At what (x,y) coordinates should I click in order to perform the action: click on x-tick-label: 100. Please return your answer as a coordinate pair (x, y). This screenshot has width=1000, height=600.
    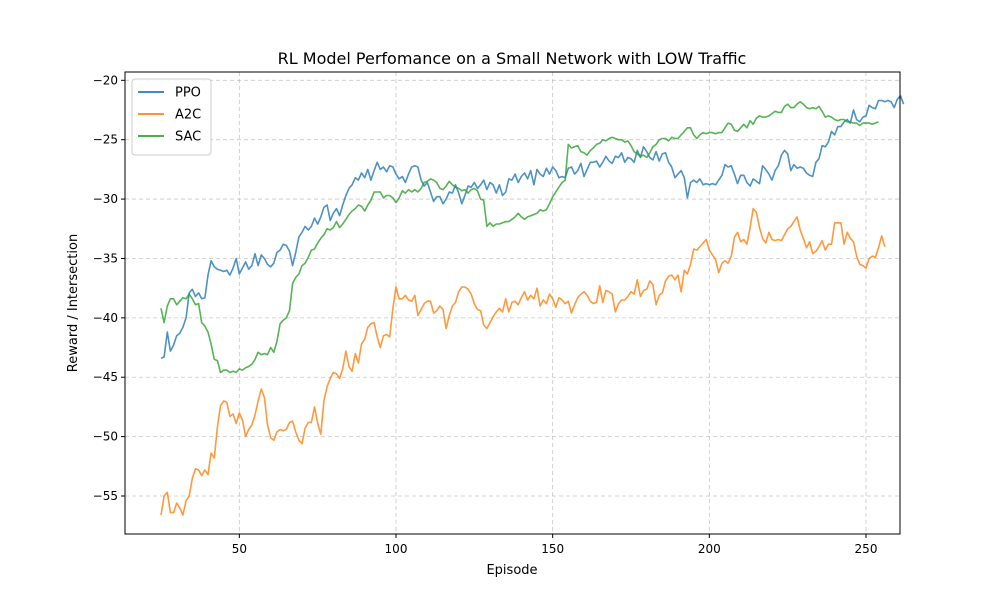
    Looking at the image, I should click on (396, 549).